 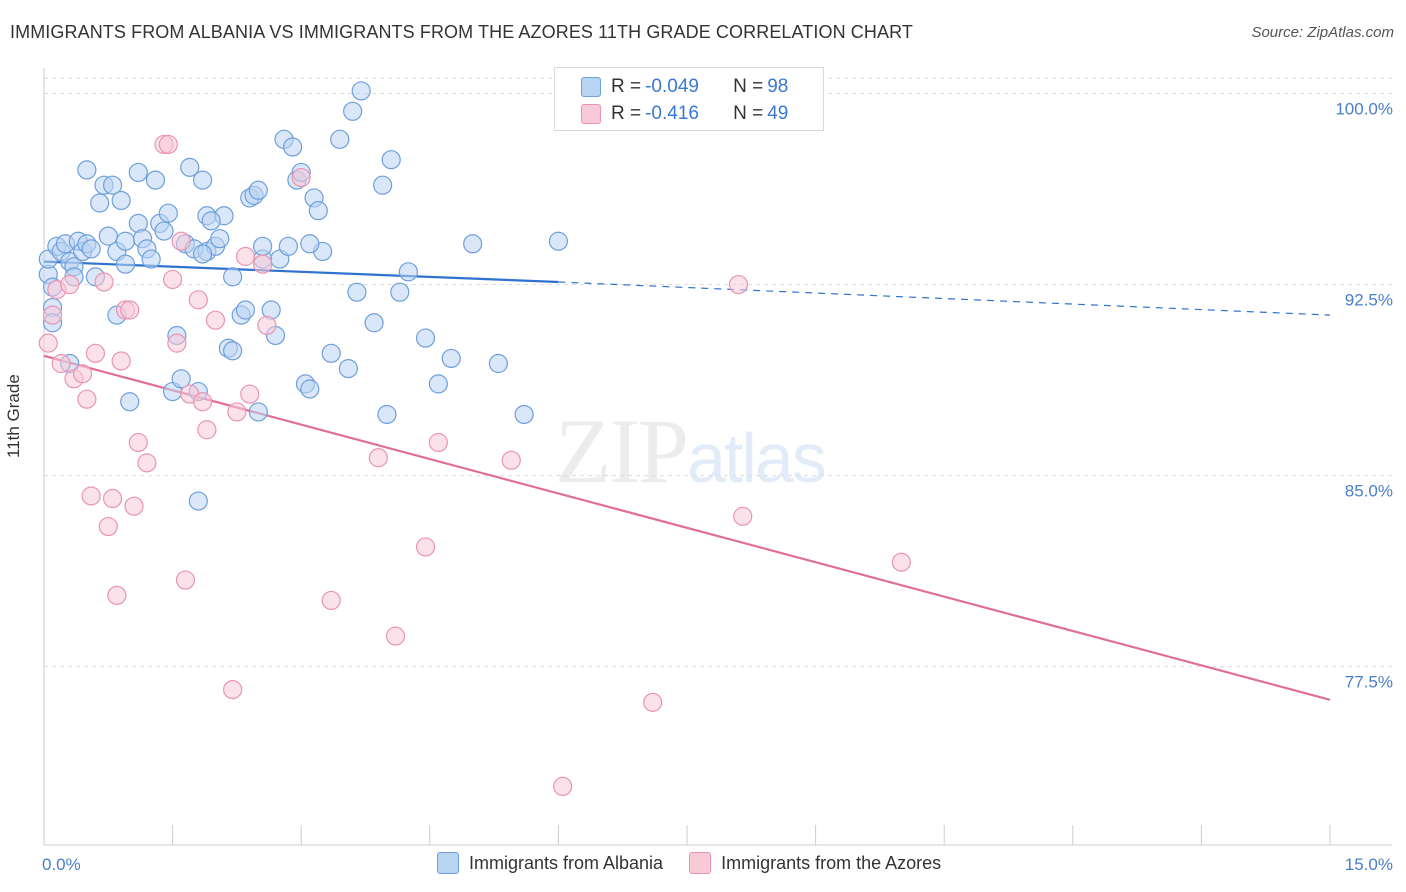 What do you see at coordinates (591, 114) in the screenshot?
I see `legend-swatch-azores` at bounding box center [591, 114].